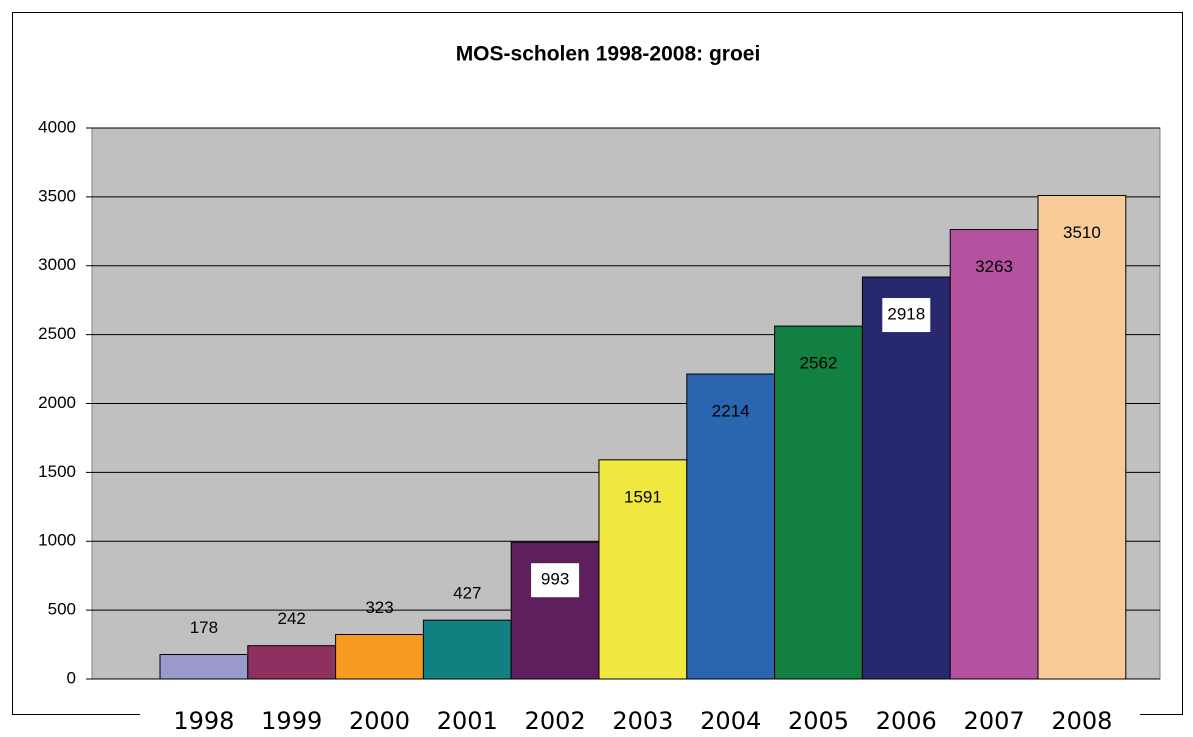 The height and width of the screenshot is (737, 1193). Describe the element at coordinates (642, 721) in the screenshot. I see `x-tick-label: 2003` at that location.